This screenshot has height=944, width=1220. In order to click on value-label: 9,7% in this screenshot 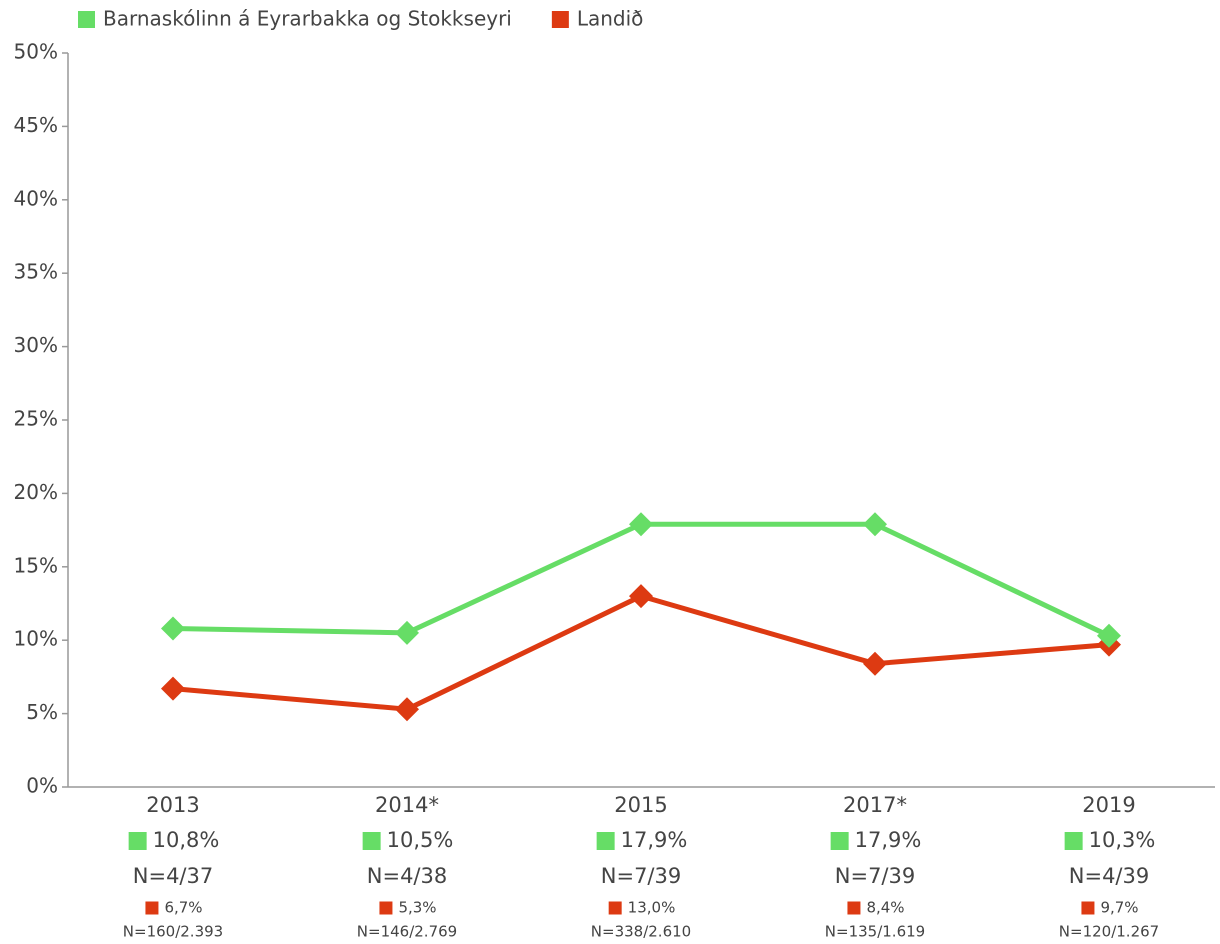, I will do `click(1119, 908)`.